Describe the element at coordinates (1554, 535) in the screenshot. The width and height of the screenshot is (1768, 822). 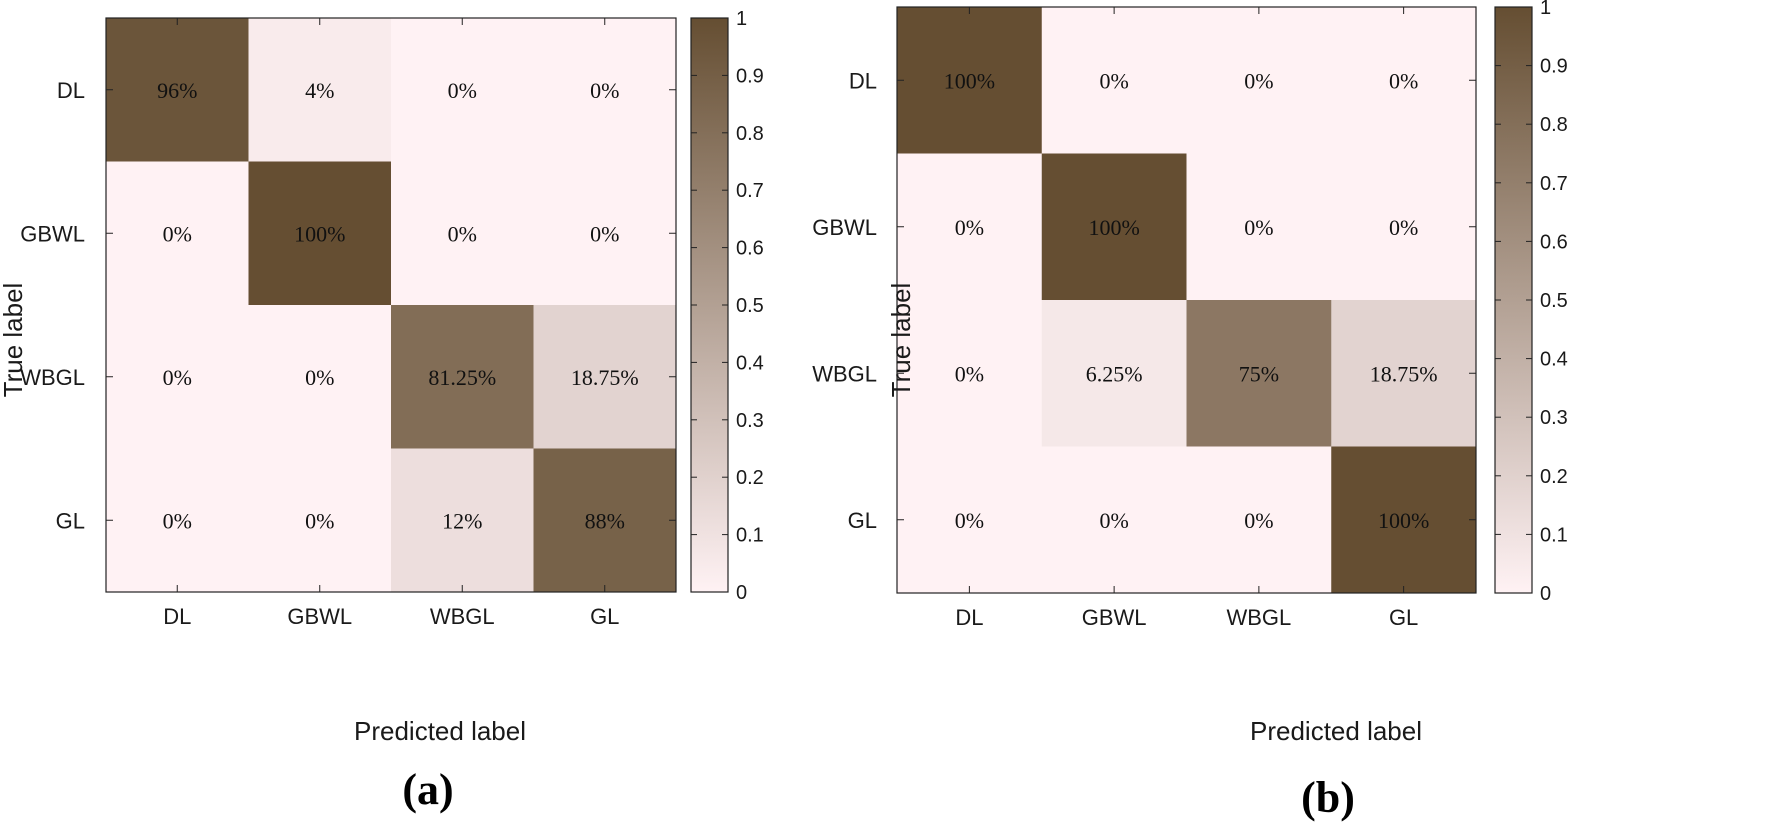
I see `colorbar-tick-label: 0.1` at that location.